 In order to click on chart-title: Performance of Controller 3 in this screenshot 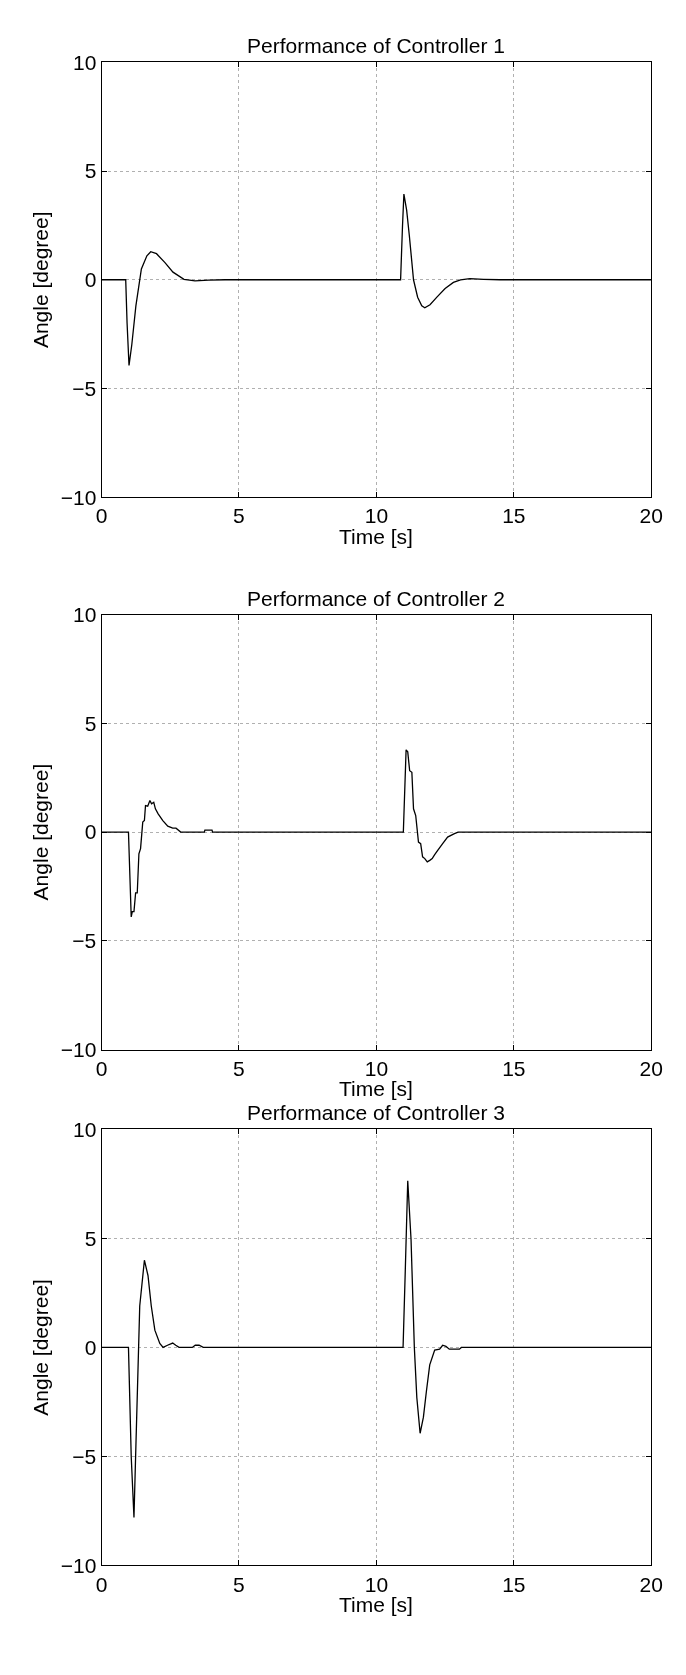, I will do `click(376, 1112)`.